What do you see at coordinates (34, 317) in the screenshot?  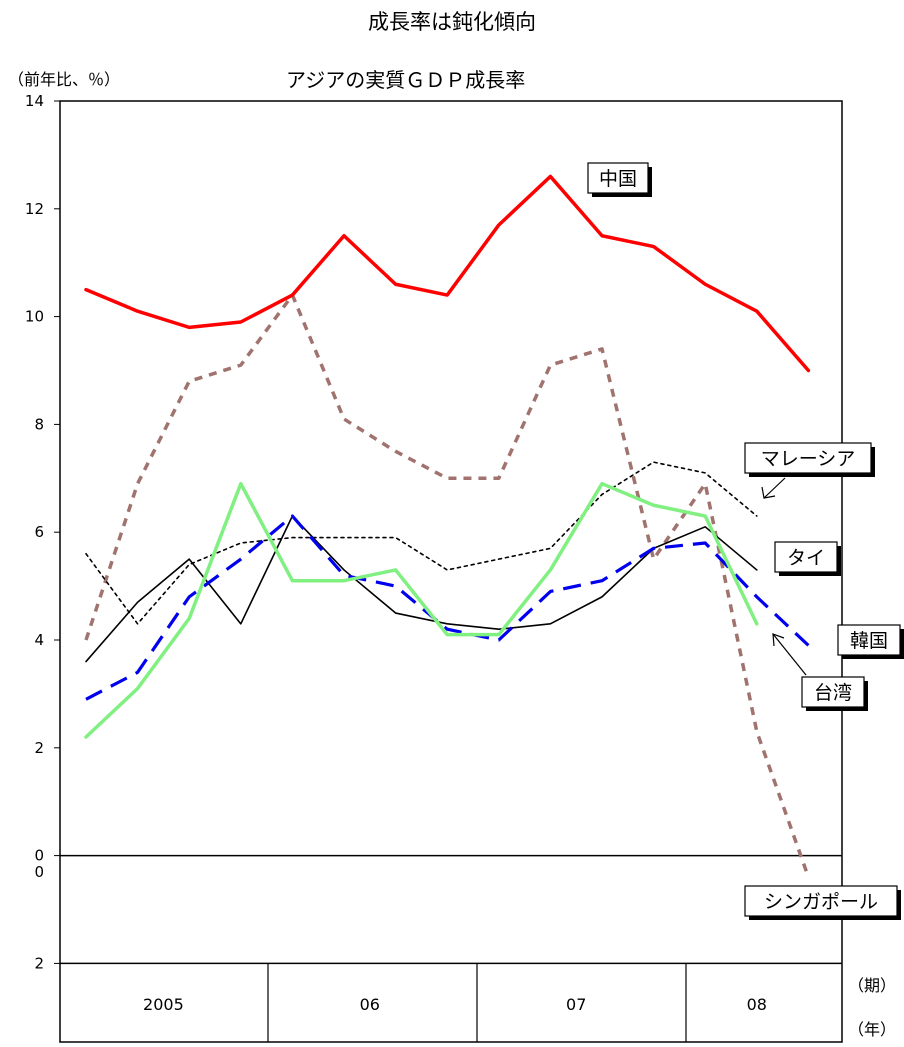 I see `y-tick-label: 10` at bounding box center [34, 317].